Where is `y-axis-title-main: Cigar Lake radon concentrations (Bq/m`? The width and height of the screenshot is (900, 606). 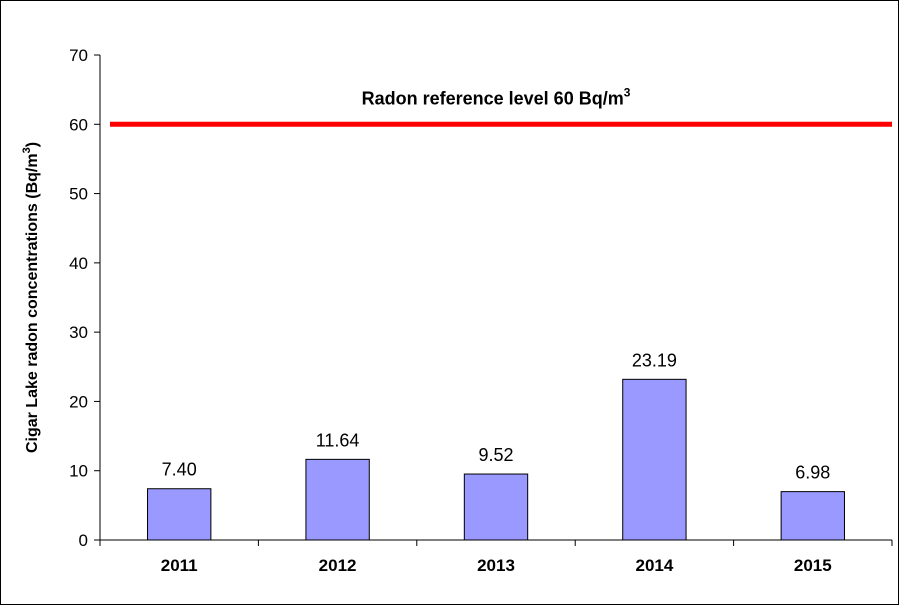
y-axis-title-main: Cigar Lake radon concentrations (Bq/m is located at coordinates (32, 303).